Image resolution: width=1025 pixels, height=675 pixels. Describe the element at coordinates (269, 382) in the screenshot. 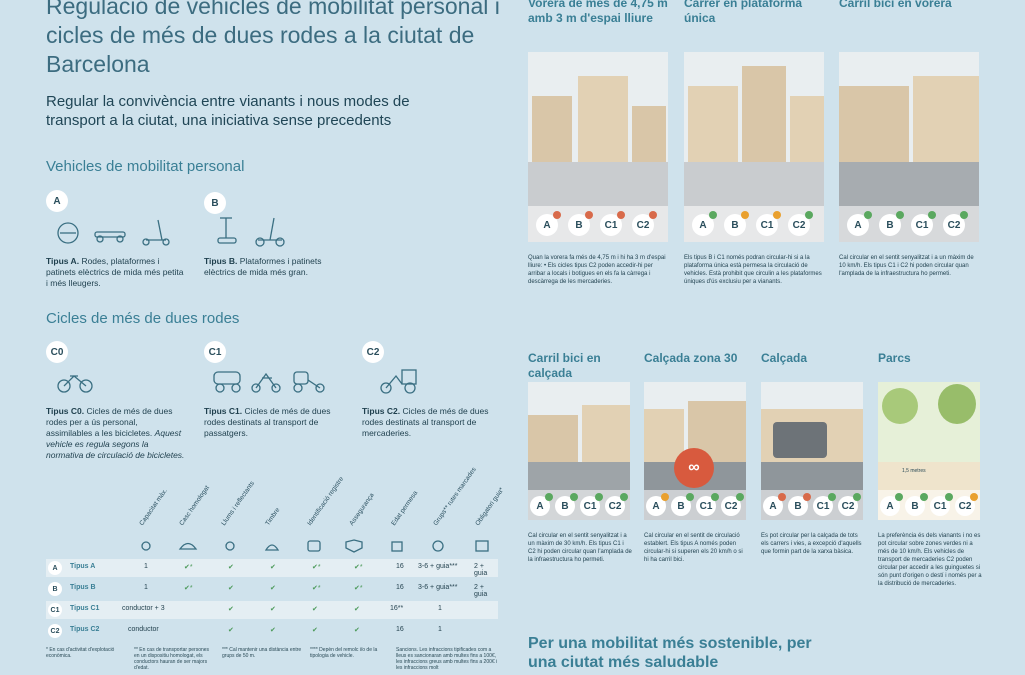

I see `c1-passenger-cycles-icon` at that location.